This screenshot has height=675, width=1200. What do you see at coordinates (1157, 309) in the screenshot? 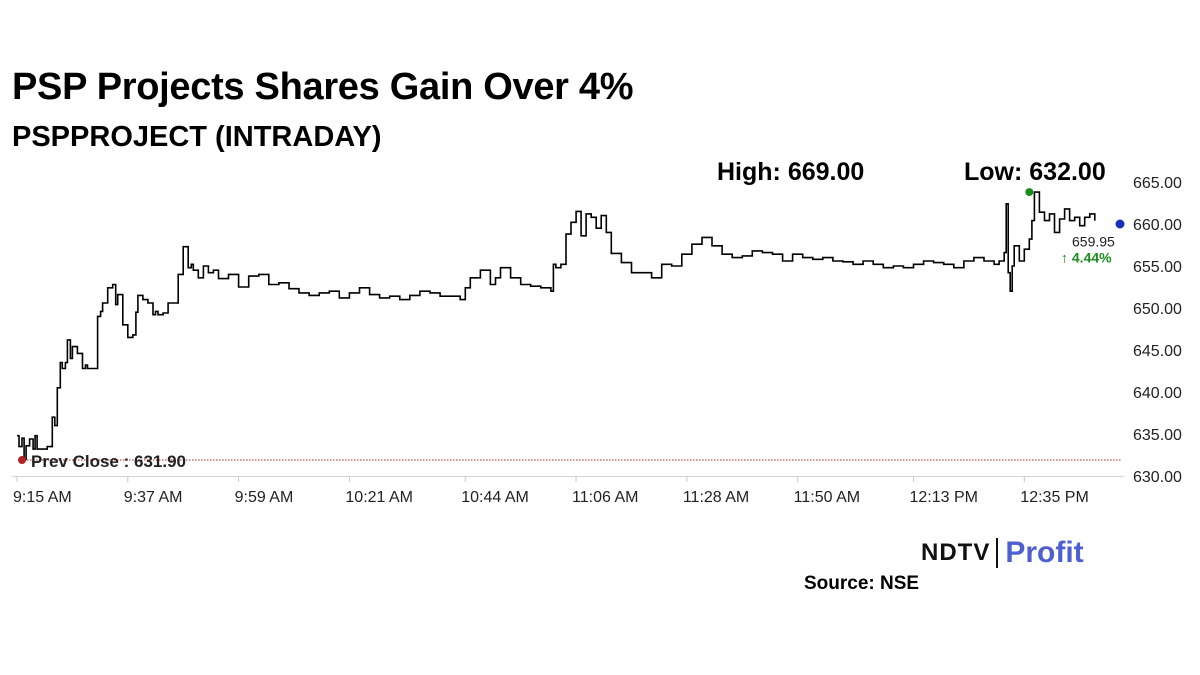
I see `y-tick-label: 650.00` at bounding box center [1157, 309].